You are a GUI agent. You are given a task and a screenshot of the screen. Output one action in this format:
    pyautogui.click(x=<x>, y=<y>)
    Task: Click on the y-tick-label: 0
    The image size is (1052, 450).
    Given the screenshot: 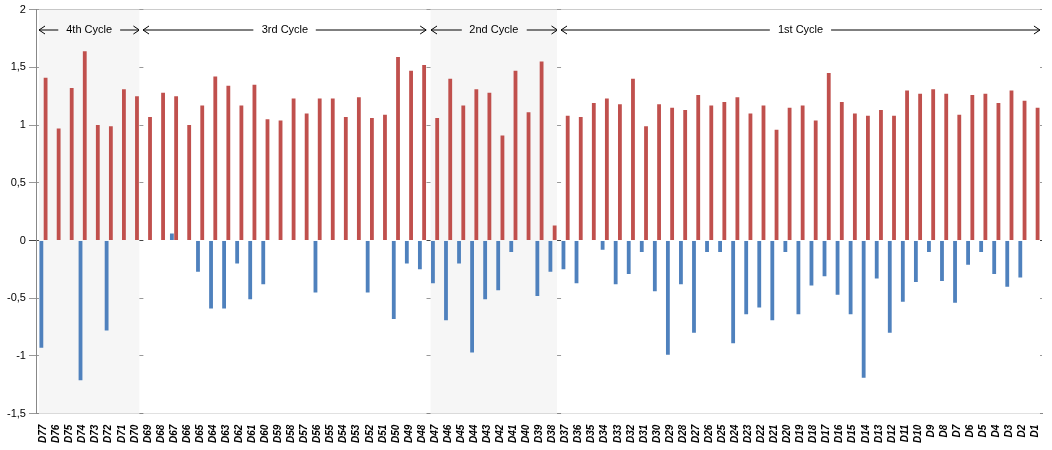 What is the action you would take?
    pyautogui.click(x=22, y=239)
    